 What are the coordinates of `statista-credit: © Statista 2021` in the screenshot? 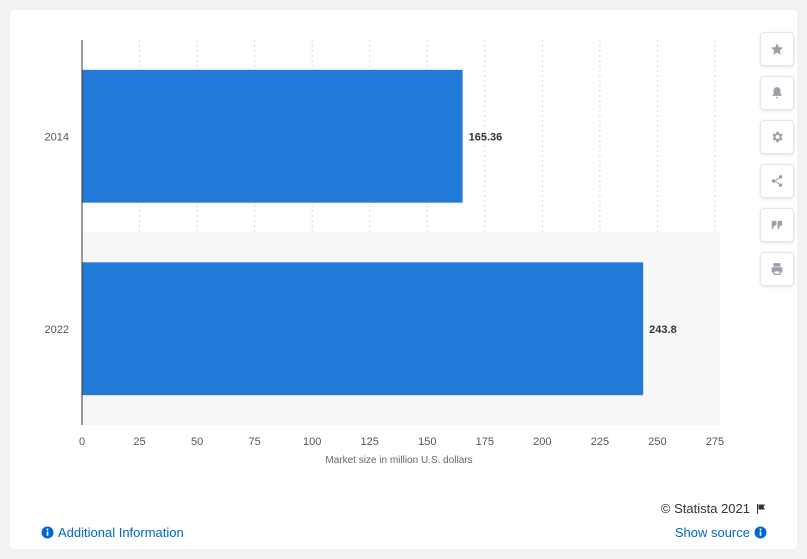 It's located at (714, 508).